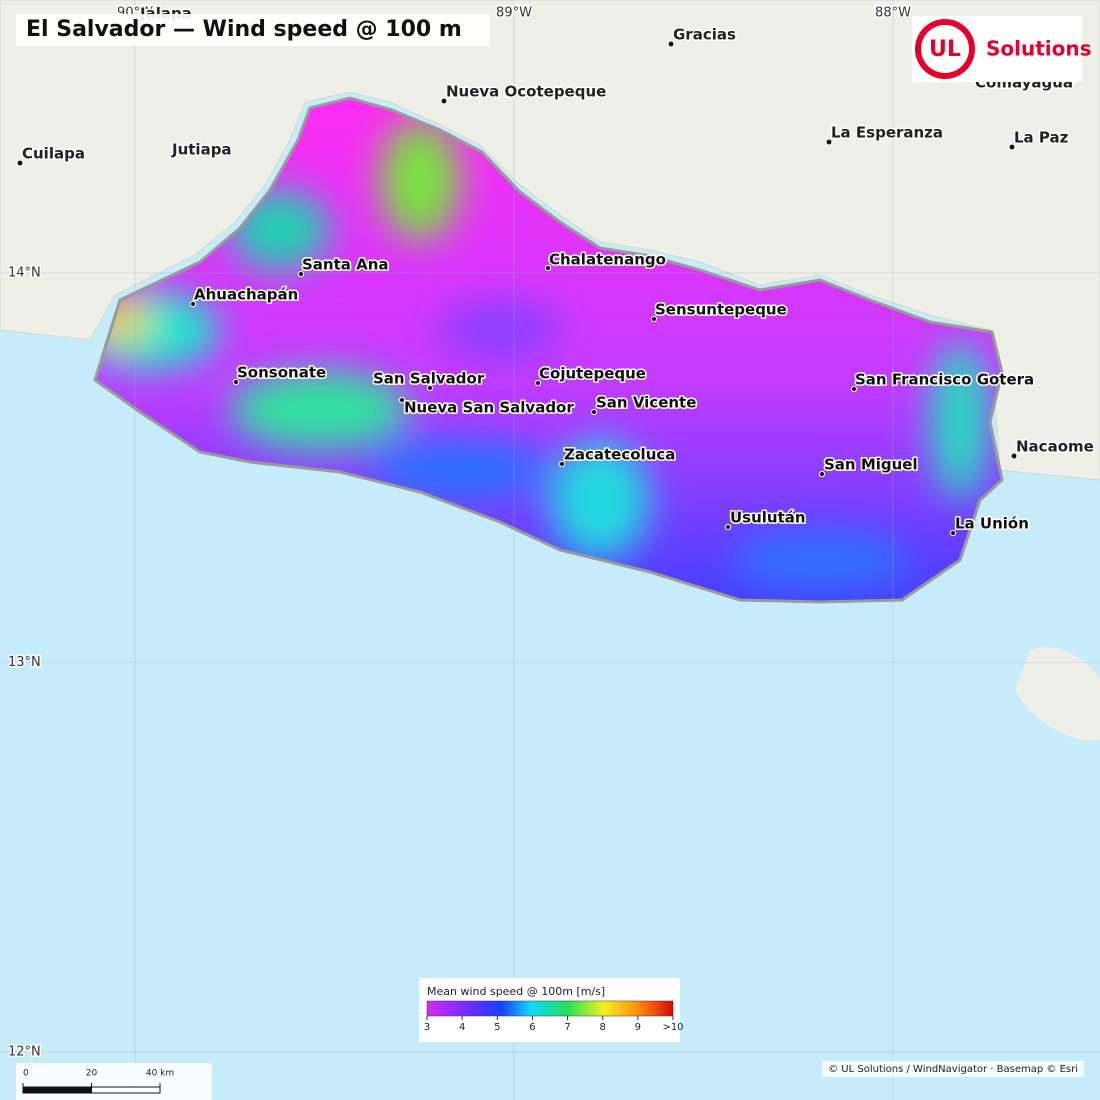 The image size is (1100, 1100). What do you see at coordinates (646, 403) in the screenshot?
I see `city-label: San Vicente` at bounding box center [646, 403].